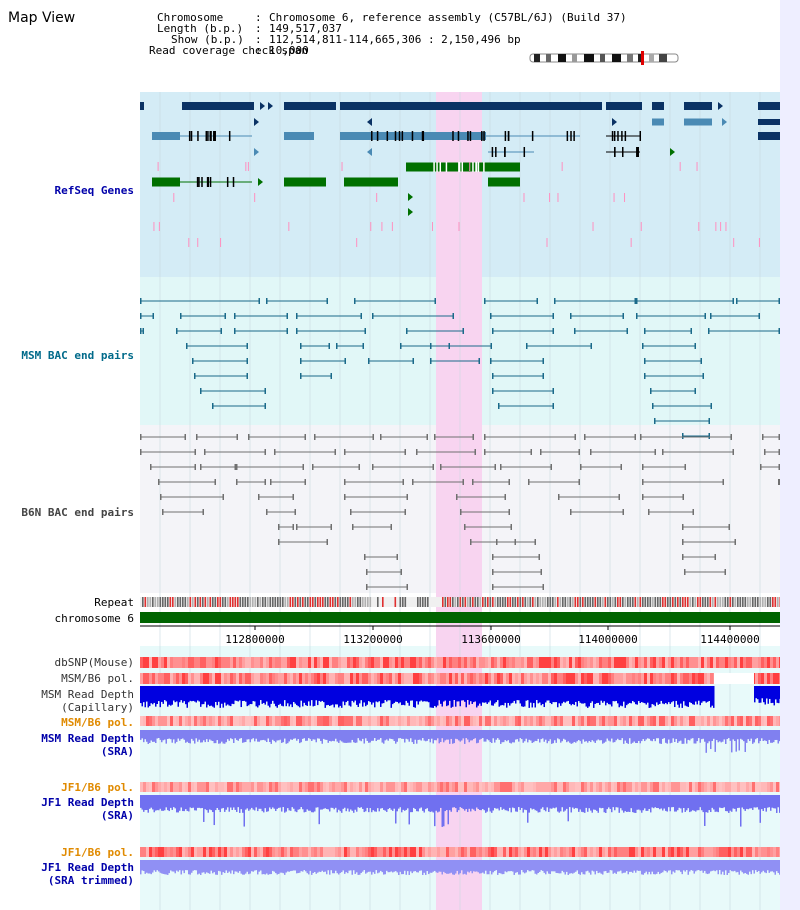 The height and width of the screenshot is (910, 800). Describe the element at coordinates (87, 802) in the screenshot. I see `track-label-jf1-depth-sra-1: JF1 Read Depth` at that location.